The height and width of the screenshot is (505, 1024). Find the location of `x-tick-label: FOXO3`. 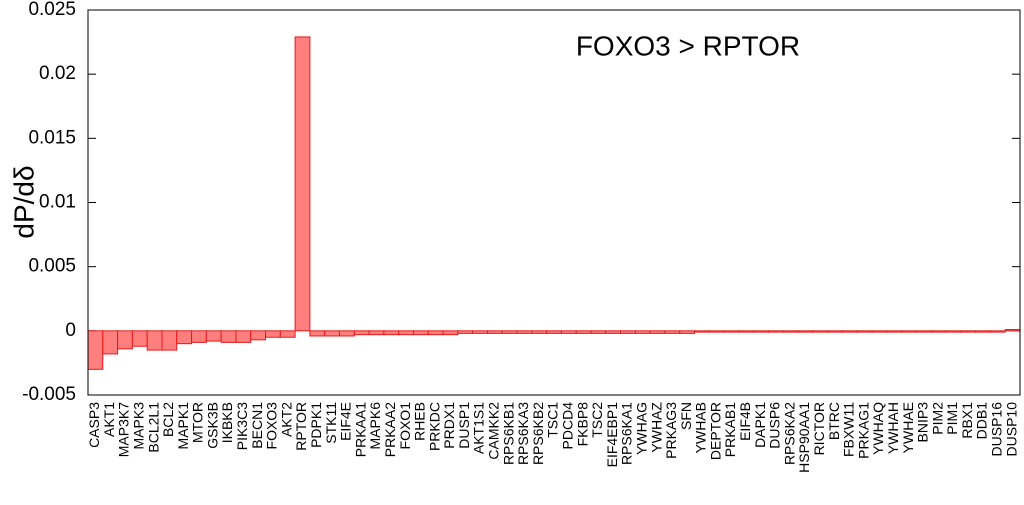

x-tick-label: FOXO3 is located at coordinates (272, 426).